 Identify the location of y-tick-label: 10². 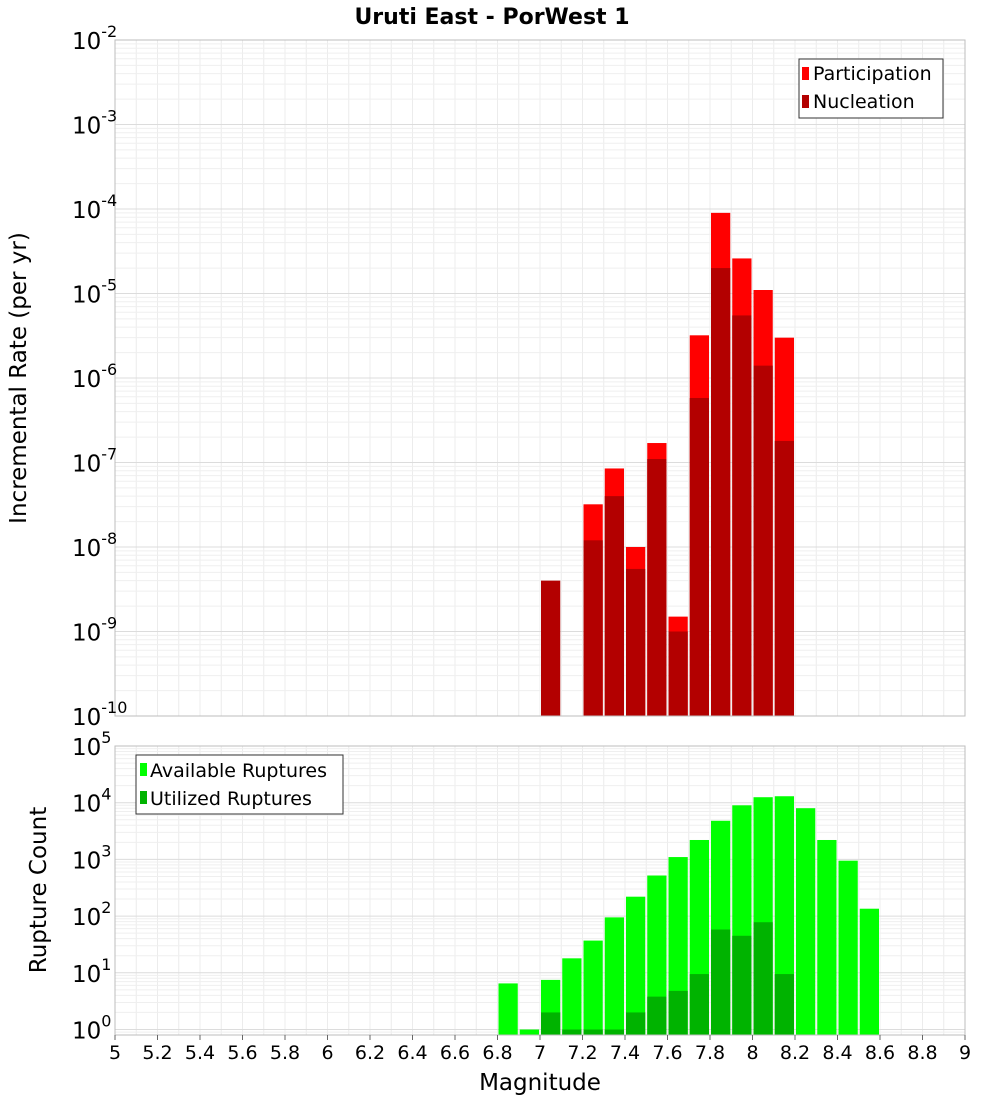
(91, 914).